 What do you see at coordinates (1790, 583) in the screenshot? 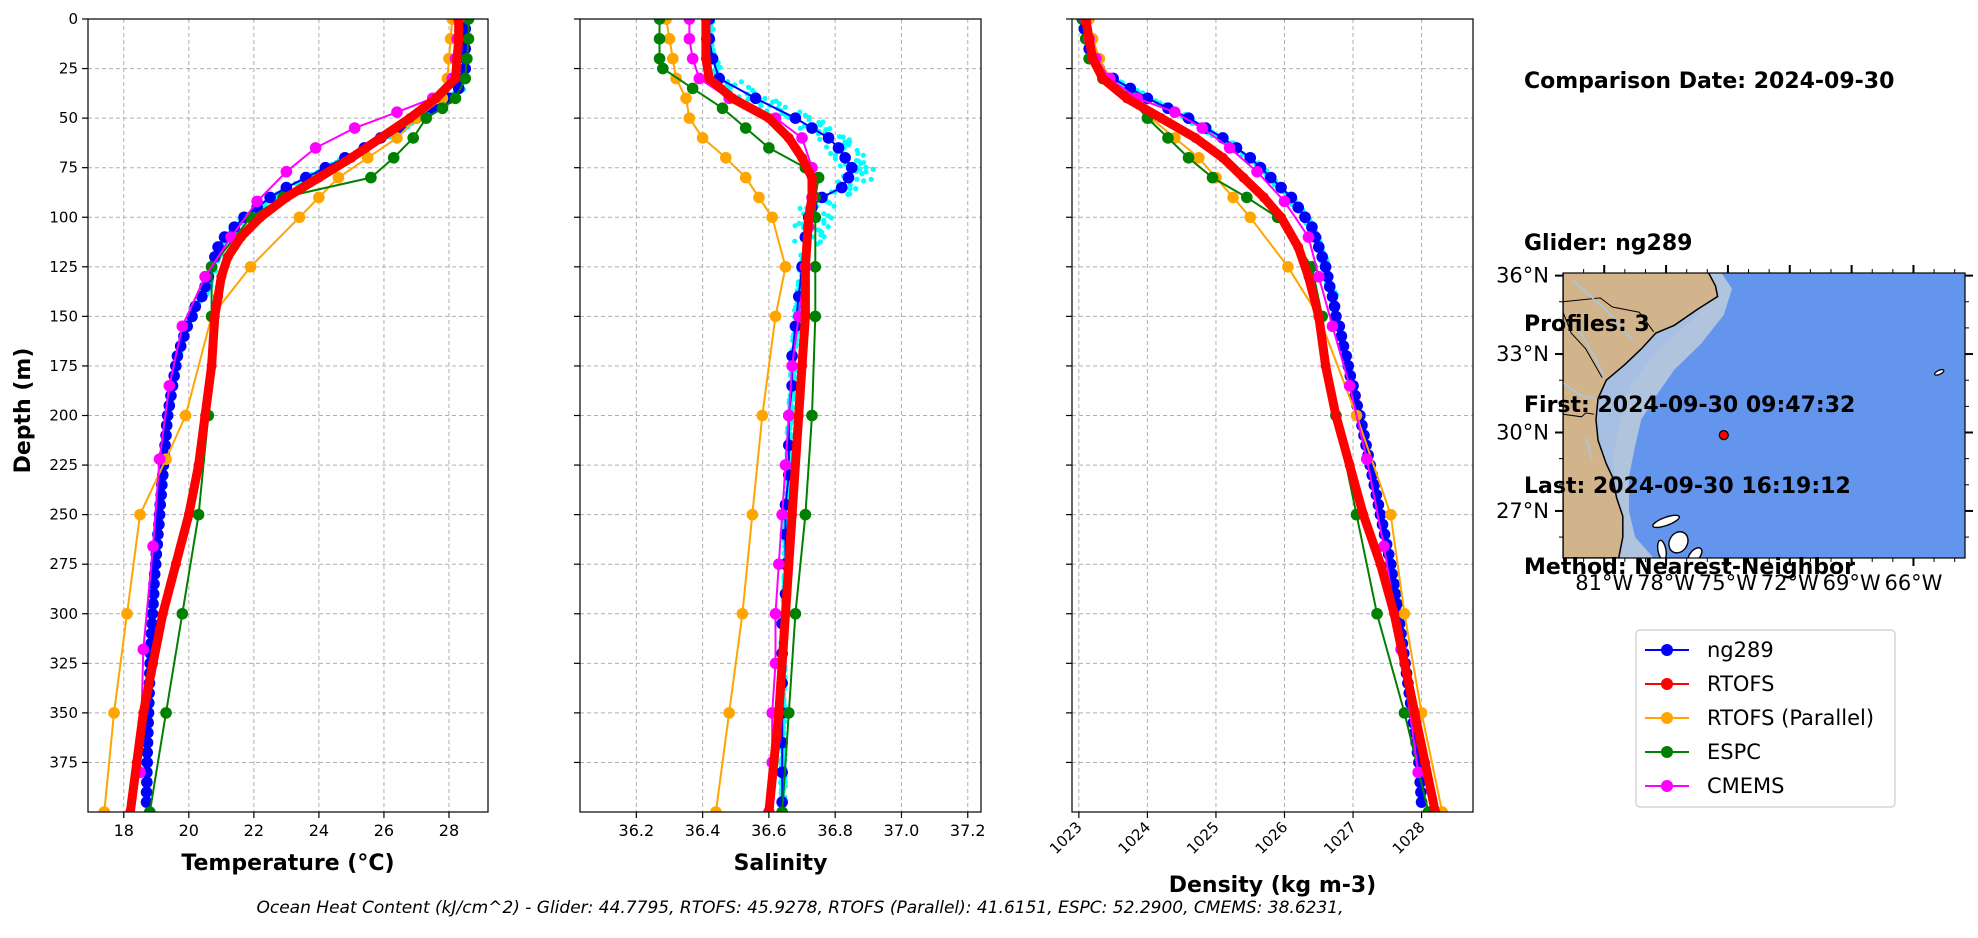
I see `map-xtick-label: 72°W` at bounding box center [1790, 583].